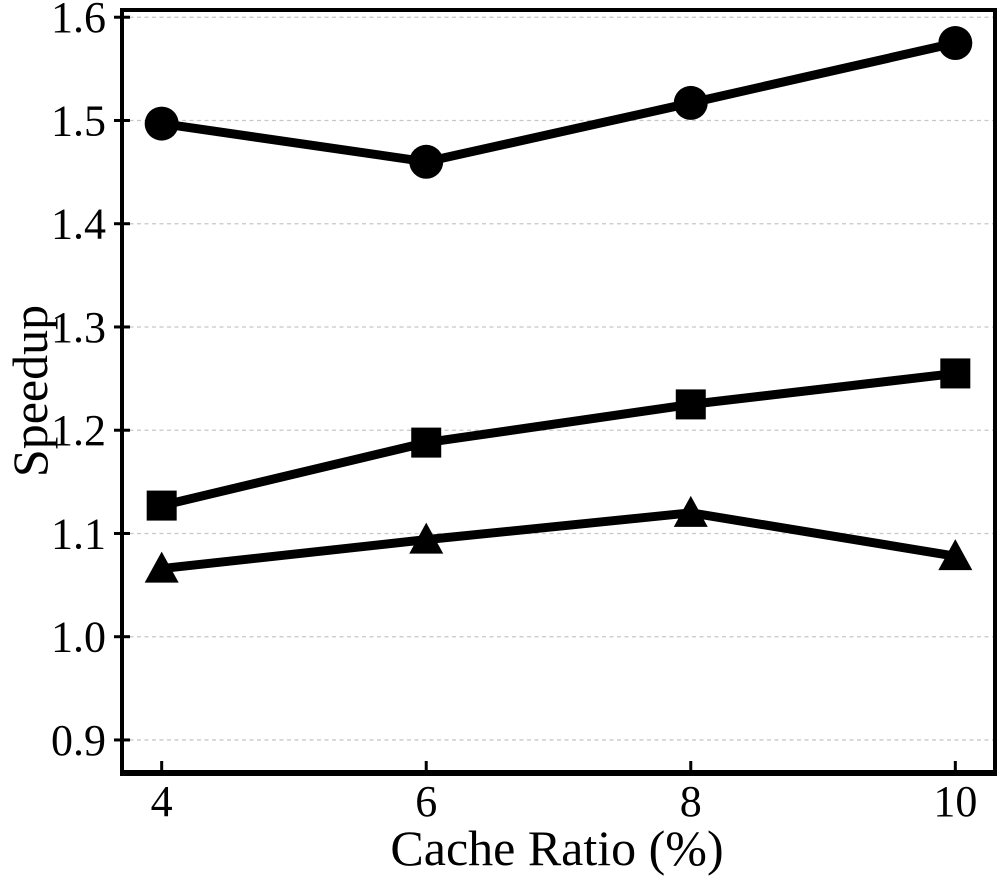  Describe the element at coordinates (78, 327) in the screenshot. I see `y-tick-label: 1.3` at that location.